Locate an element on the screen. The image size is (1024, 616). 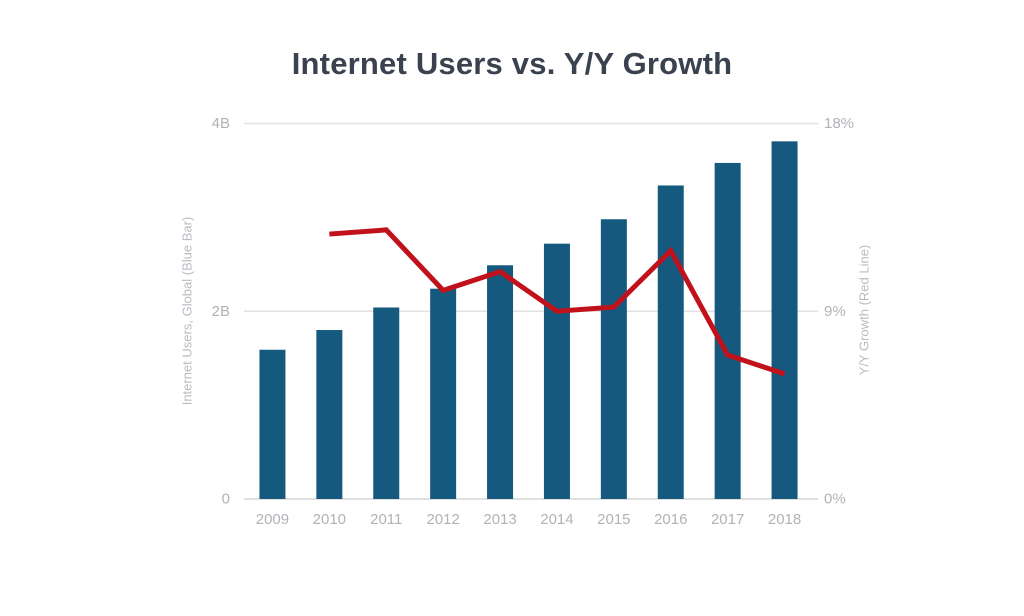
bar-2010 is located at coordinates (329, 414).